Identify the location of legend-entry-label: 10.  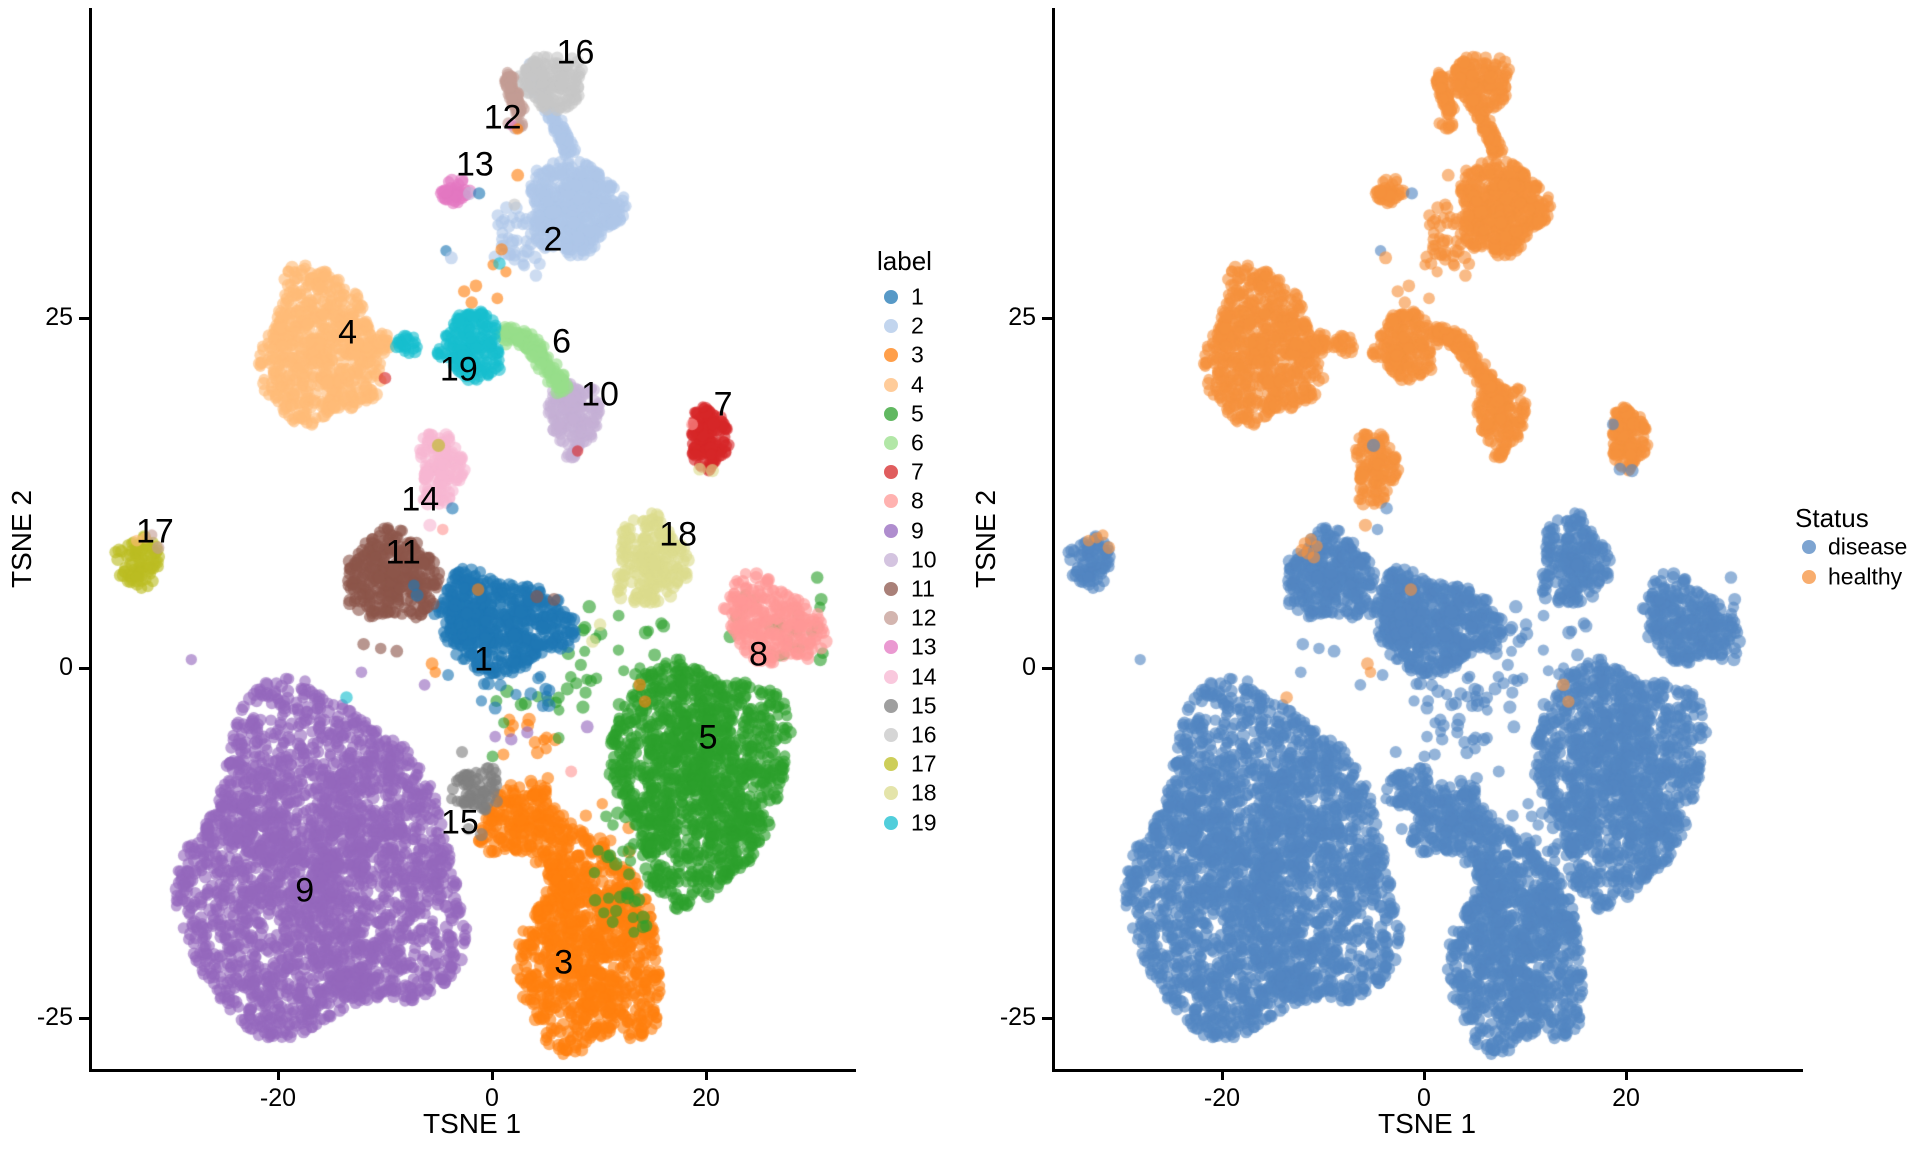
(924, 559).